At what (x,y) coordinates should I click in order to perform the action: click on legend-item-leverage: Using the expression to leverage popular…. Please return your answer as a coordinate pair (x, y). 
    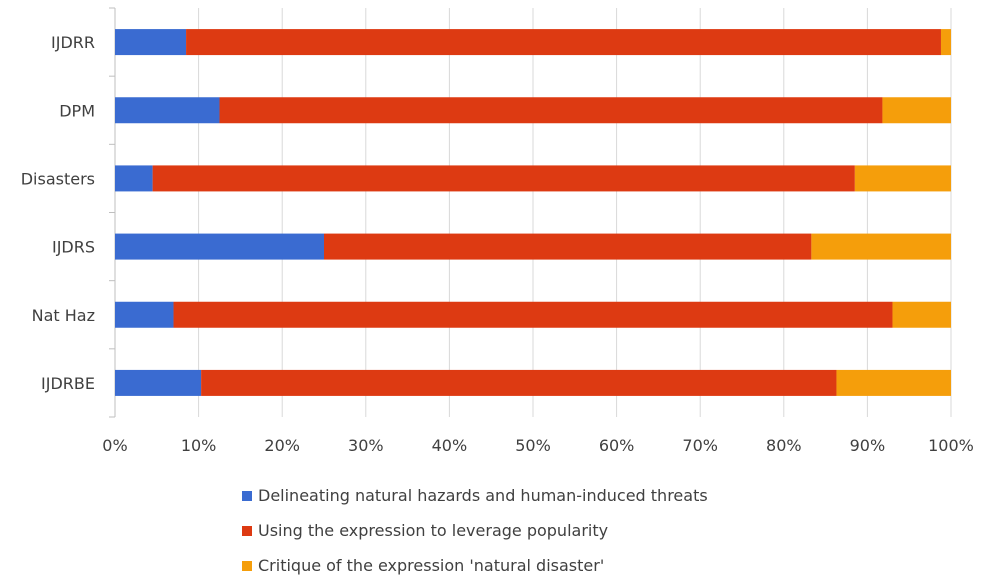
    Looking at the image, I should click on (475, 530).